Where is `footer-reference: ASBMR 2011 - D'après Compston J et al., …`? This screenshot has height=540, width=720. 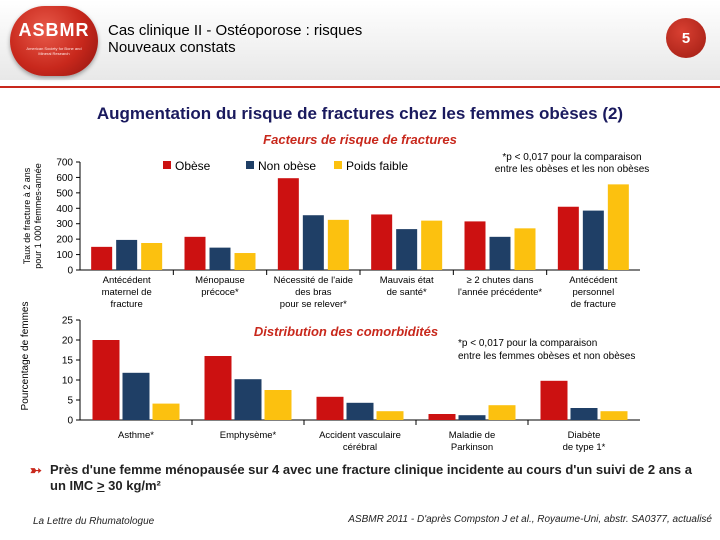 footer-reference: ASBMR 2011 - D'après Compston J et al., … is located at coordinates (530, 519).